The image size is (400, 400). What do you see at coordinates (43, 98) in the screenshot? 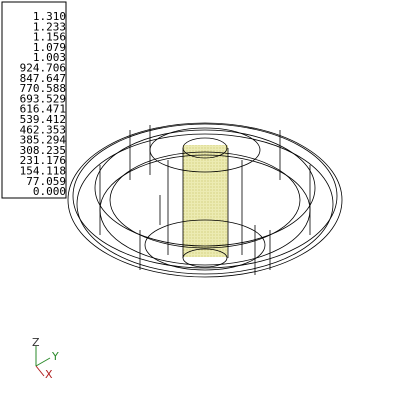
I see `legend-value: 693.529` at bounding box center [43, 98].